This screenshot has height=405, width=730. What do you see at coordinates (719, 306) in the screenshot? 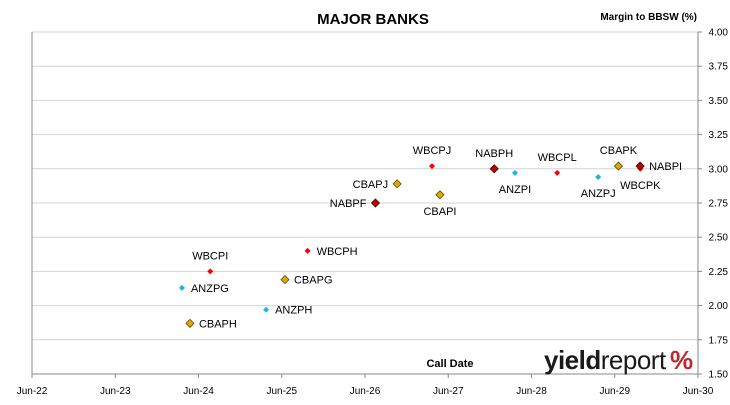
I see `y-tick-label: 2.00` at bounding box center [719, 306].